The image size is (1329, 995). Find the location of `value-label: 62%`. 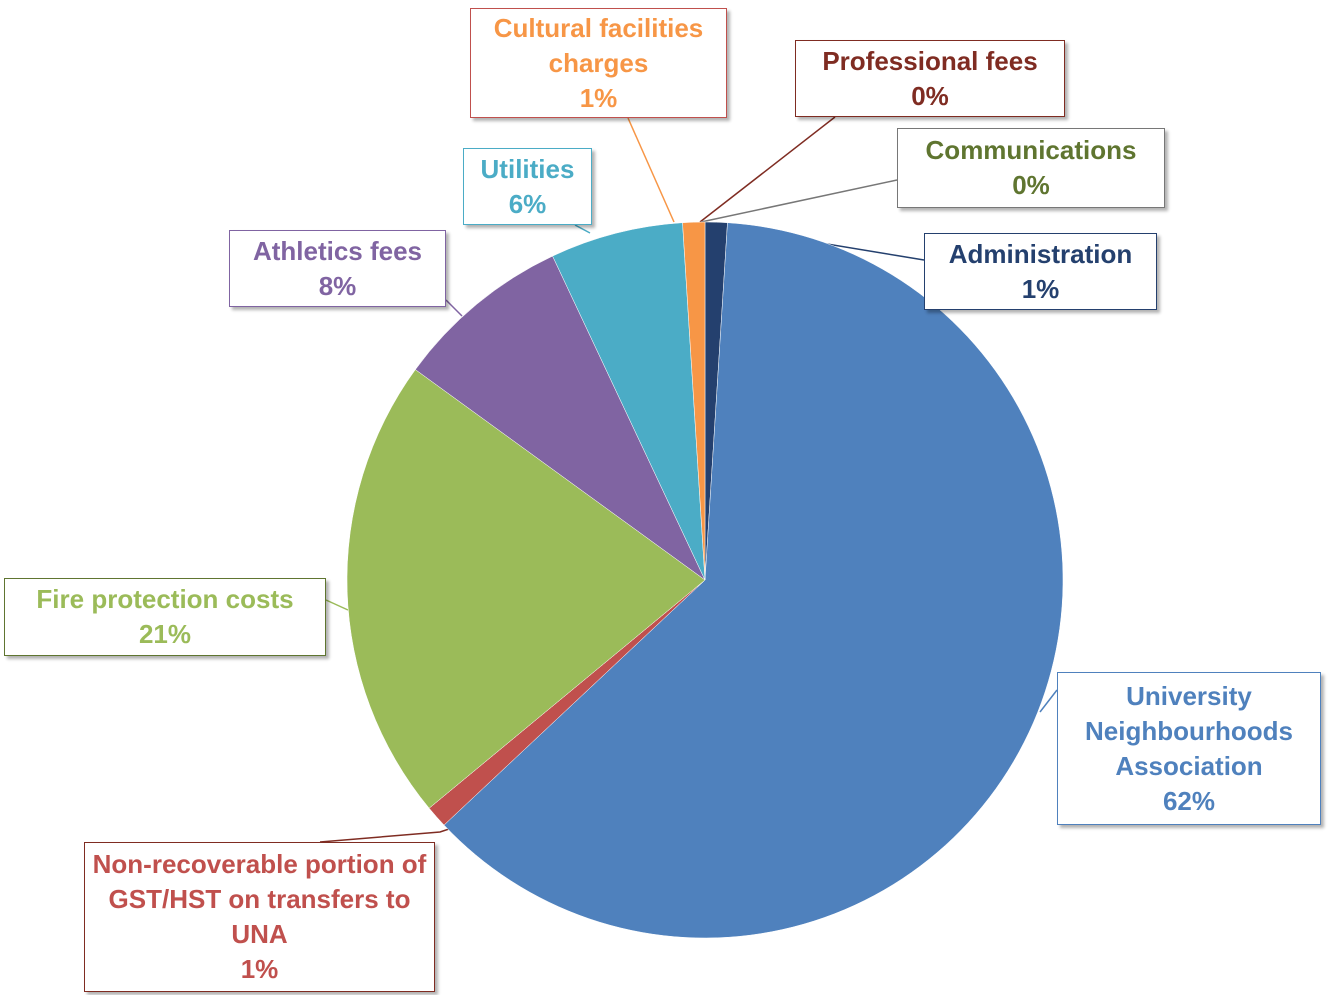

value-label: 62% is located at coordinates (1189, 800).